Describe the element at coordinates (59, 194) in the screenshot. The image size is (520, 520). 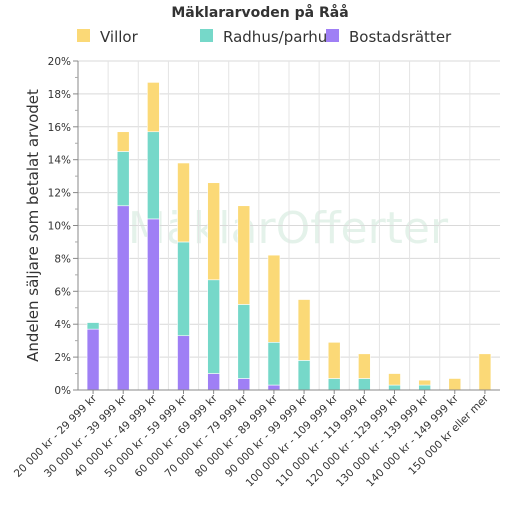
I see `y-tick-label: 12%` at that location.